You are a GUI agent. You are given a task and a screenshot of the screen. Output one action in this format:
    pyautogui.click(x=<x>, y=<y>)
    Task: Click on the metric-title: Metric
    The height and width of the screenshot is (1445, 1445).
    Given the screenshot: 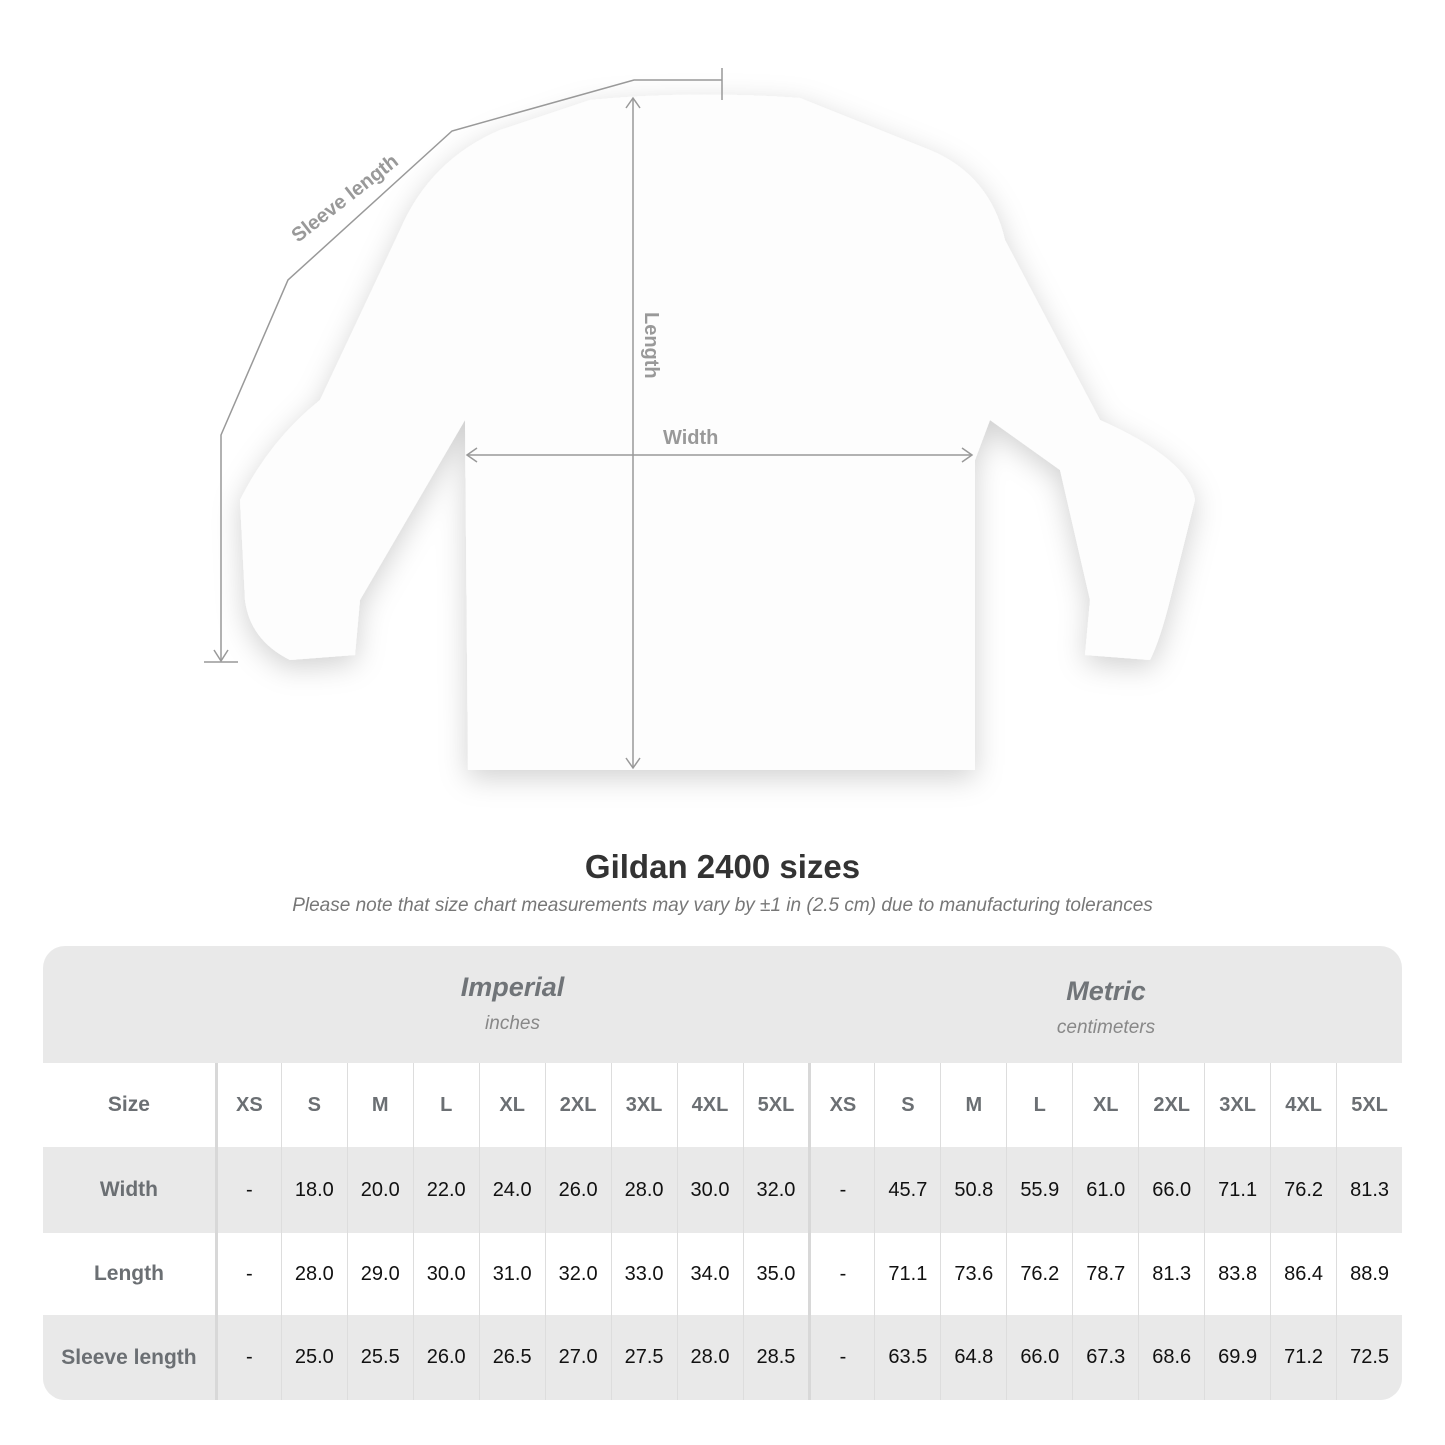 What is the action you would take?
    pyautogui.click(x=1106, y=991)
    